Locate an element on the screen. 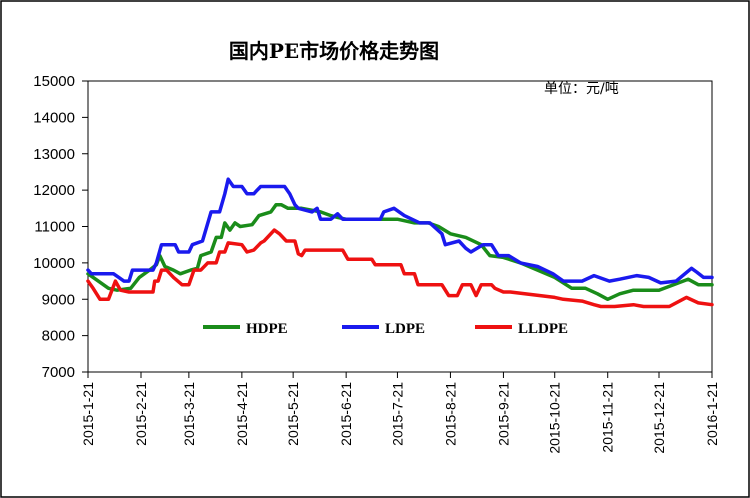 The image size is (750, 498). y-tick-label: 15000 is located at coordinates (54, 81).